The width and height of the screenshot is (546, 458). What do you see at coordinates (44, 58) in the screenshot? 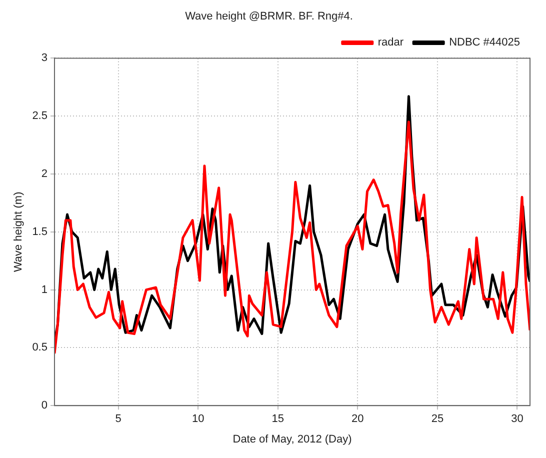
I see `y-tick-label: 3` at bounding box center [44, 58].